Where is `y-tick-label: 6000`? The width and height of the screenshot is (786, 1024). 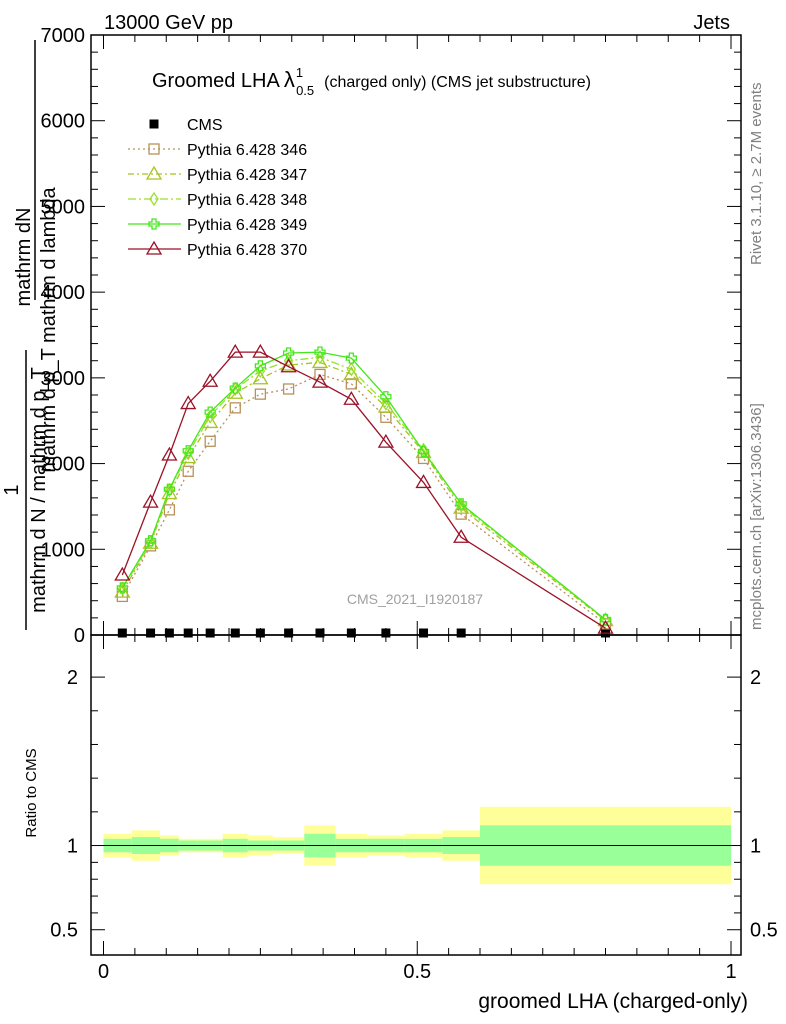
y-tick-label: 6000 is located at coordinates (63, 122).